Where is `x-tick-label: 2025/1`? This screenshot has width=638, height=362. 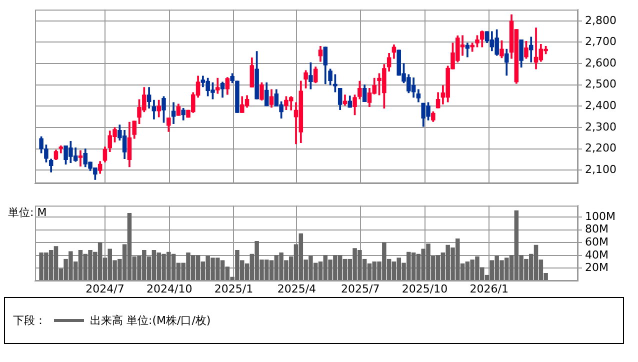 x-tick-label: 2025/1 is located at coordinates (234, 289).